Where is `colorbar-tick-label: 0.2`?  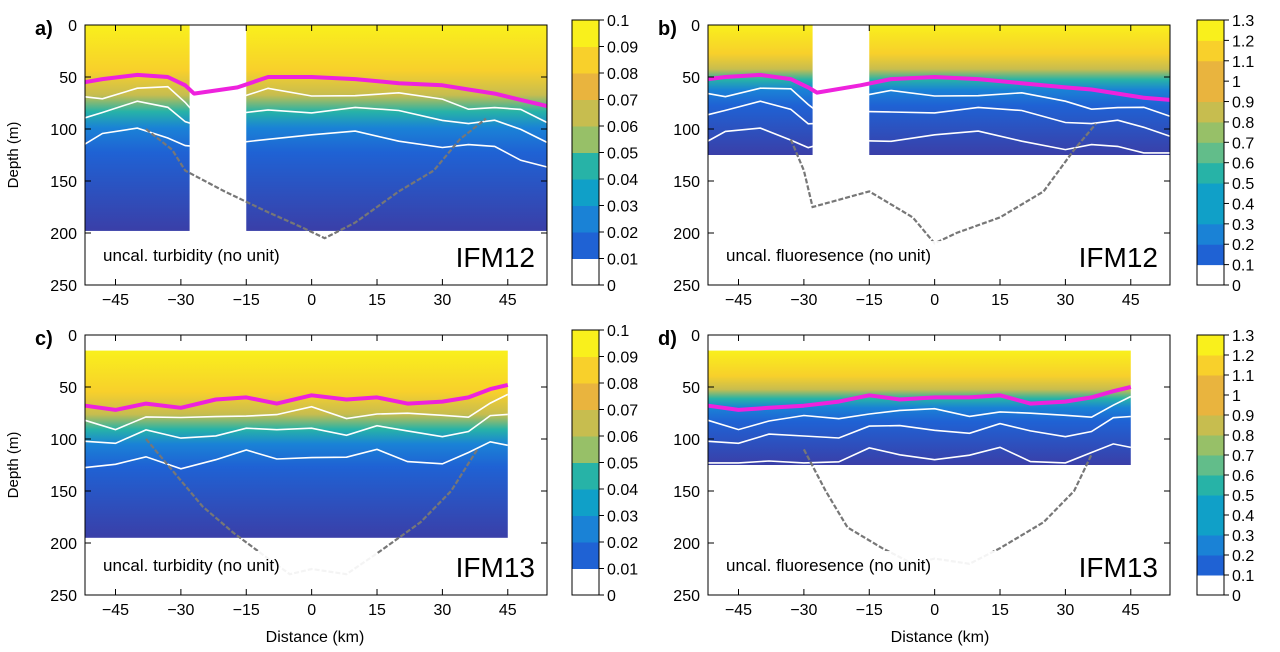 colorbar-tick-label: 0.2 is located at coordinates (1243, 556).